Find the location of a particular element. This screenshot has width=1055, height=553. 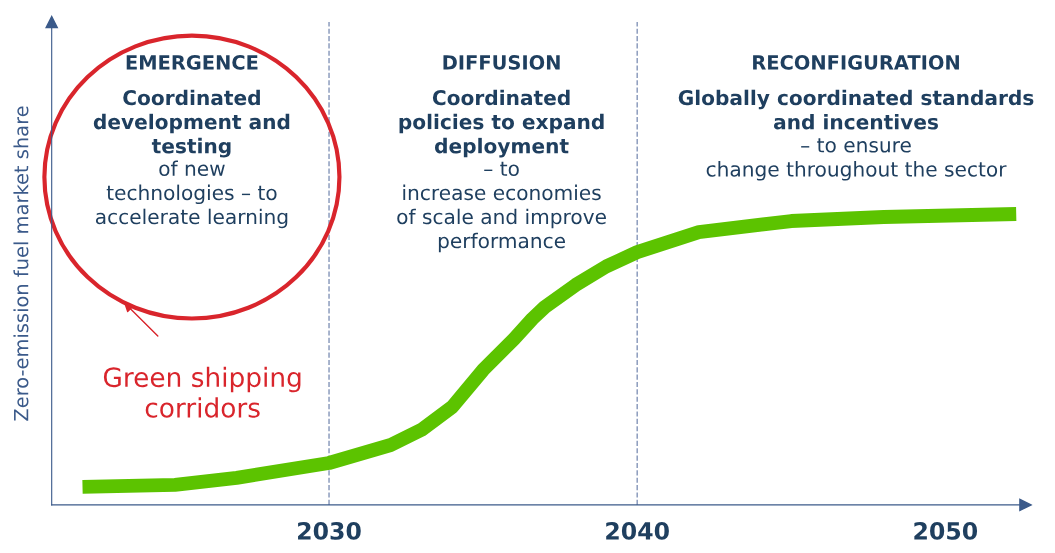

annotation: – to increase economies of scale and improve performance is located at coordinates (501, 207).